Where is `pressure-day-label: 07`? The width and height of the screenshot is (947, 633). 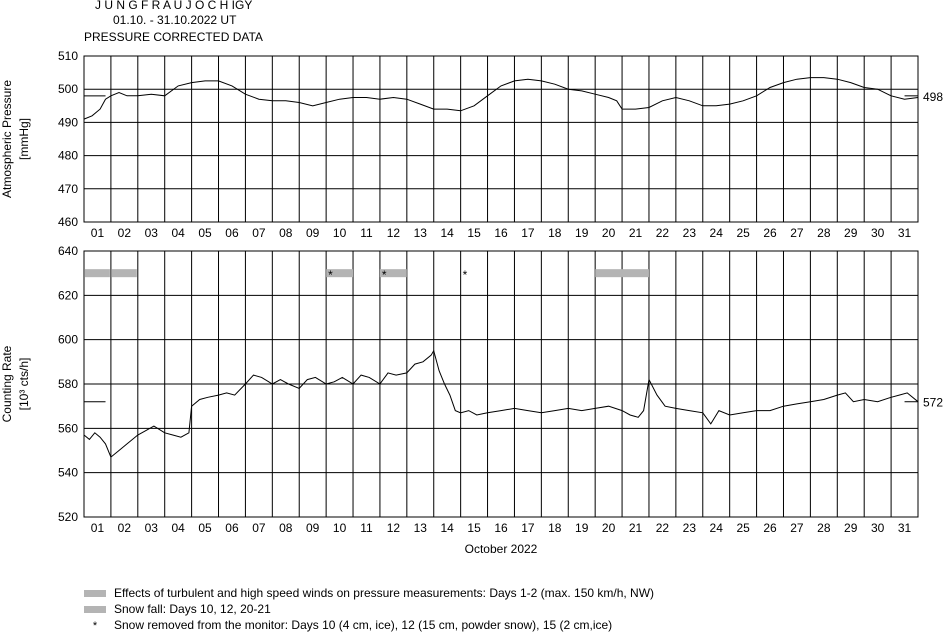
pressure-day-label: 07 is located at coordinates (259, 233).